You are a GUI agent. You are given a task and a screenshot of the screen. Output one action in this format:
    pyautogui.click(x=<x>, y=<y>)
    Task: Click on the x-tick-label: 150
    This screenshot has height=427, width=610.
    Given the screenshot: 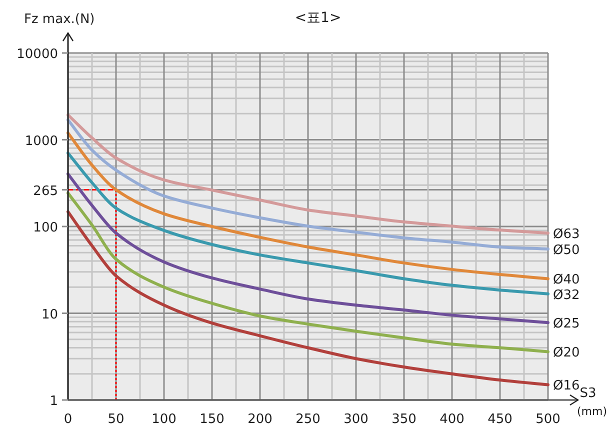 What is the action you would take?
    pyautogui.click(x=212, y=419)
    